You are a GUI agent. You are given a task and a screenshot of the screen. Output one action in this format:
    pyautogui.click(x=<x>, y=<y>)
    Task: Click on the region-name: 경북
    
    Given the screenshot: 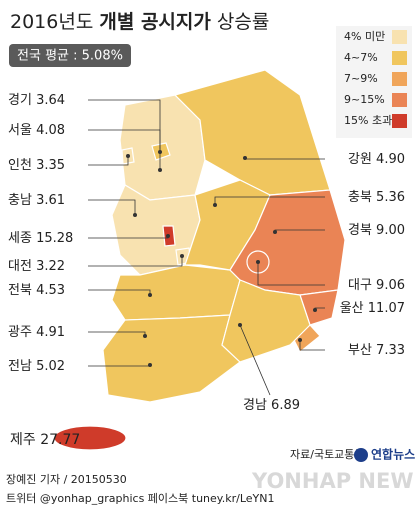 What is the action you would take?
    pyautogui.click(x=360, y=230)
    